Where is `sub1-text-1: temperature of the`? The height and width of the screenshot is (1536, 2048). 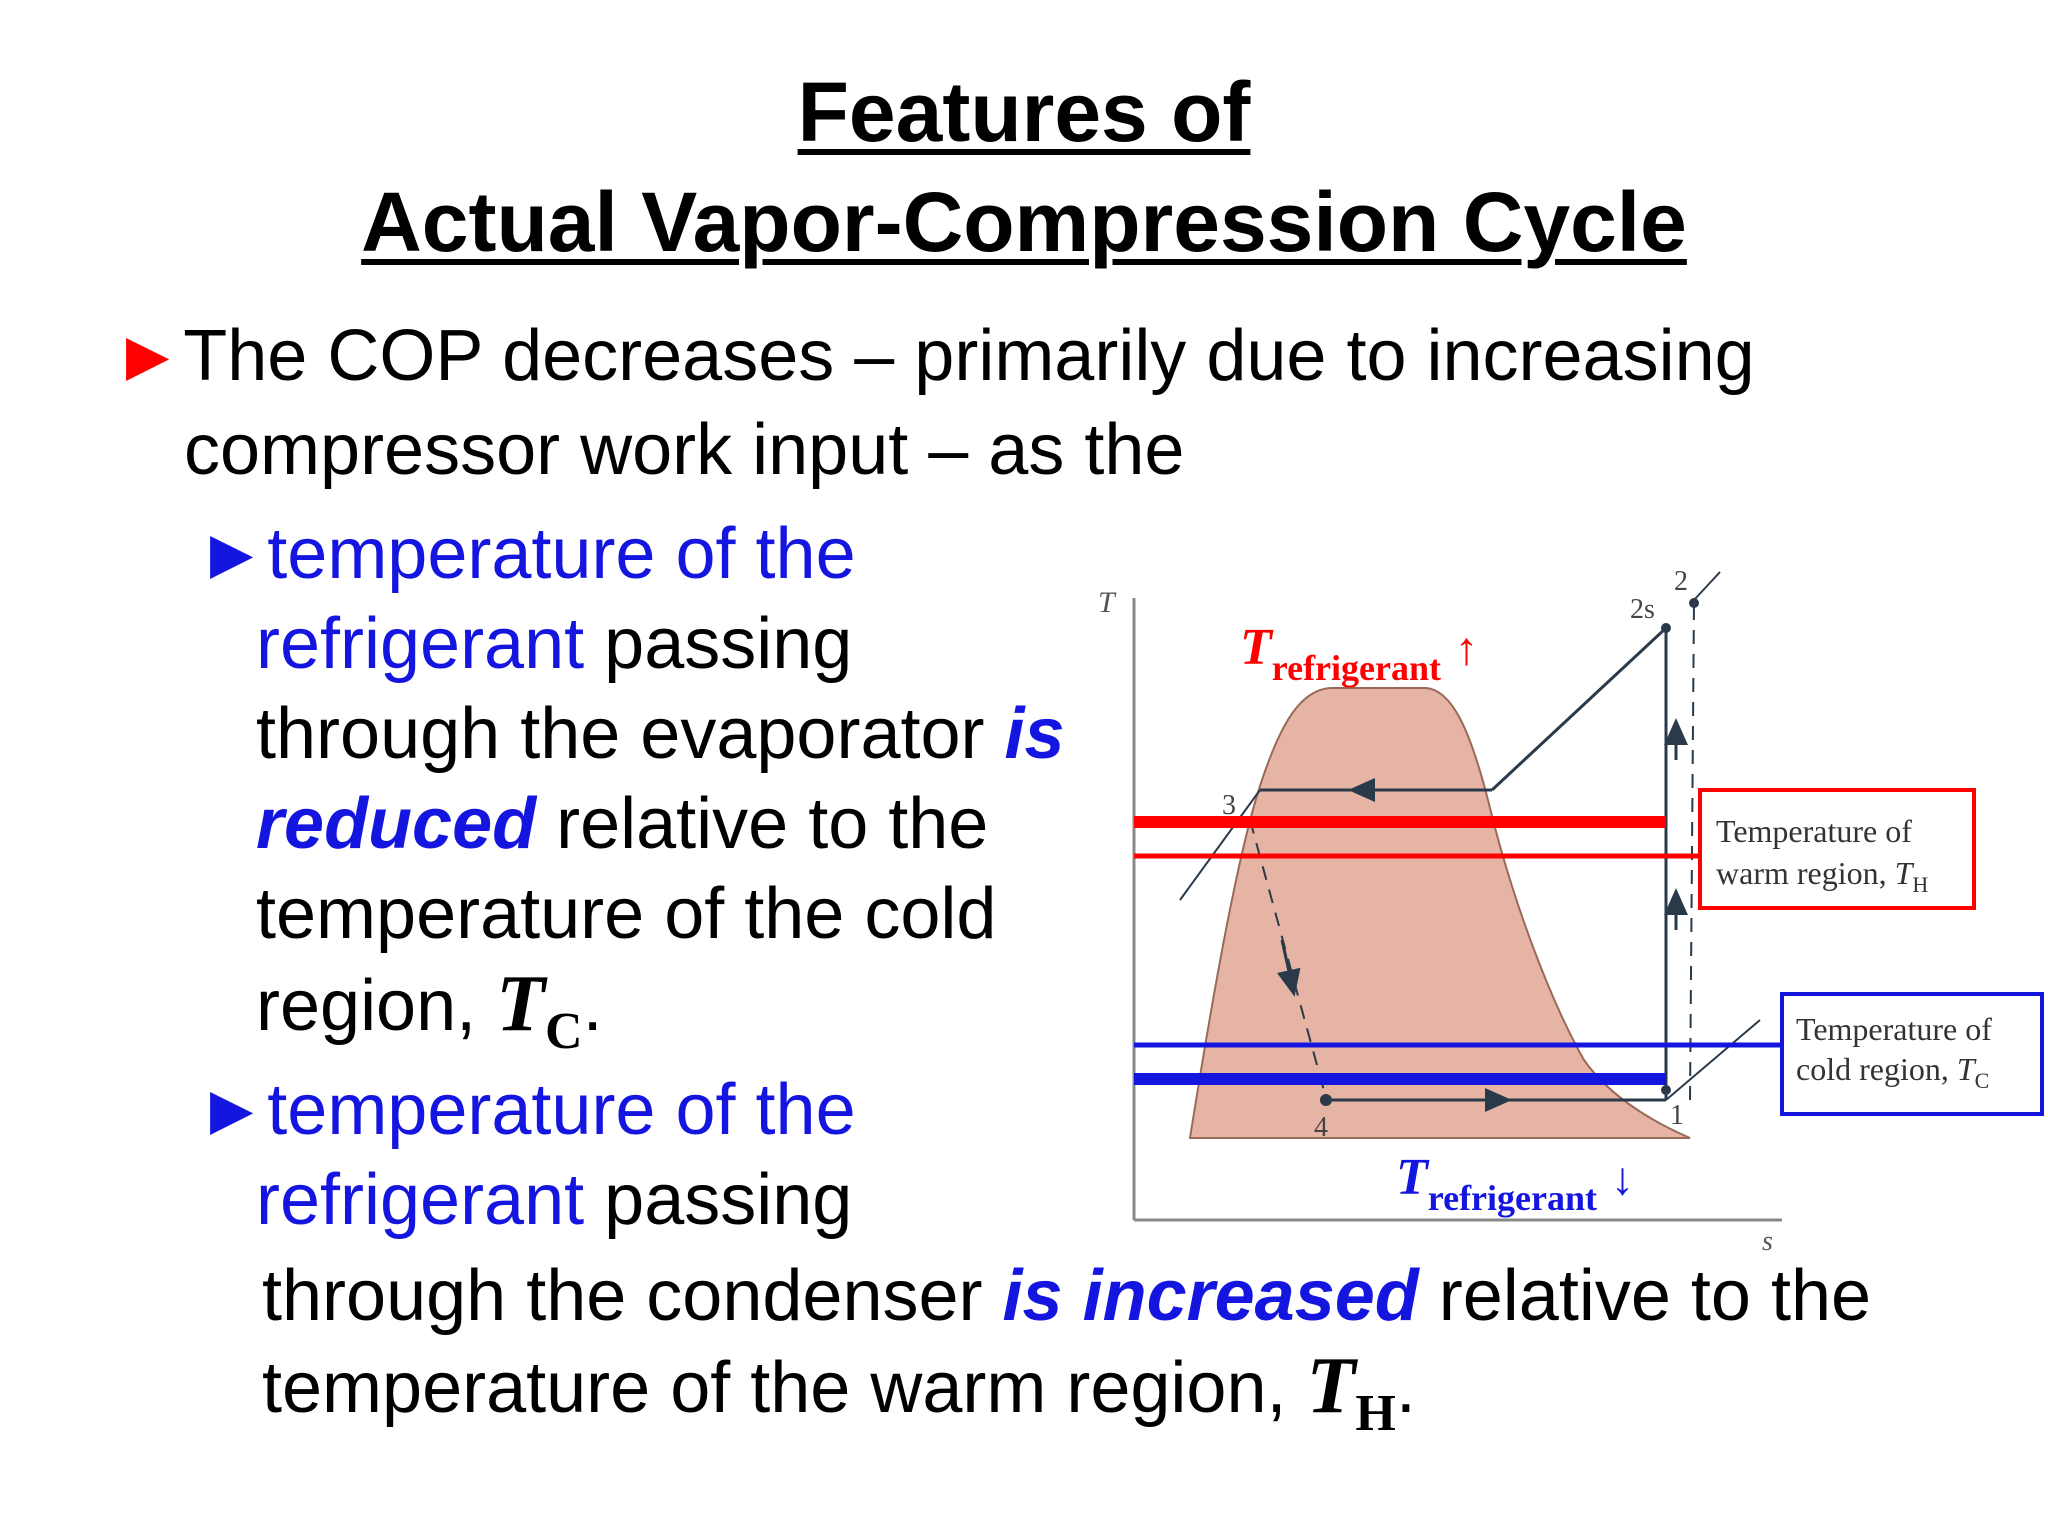 sub1-text-1: temperature of the is located at coordinates (561, 554).